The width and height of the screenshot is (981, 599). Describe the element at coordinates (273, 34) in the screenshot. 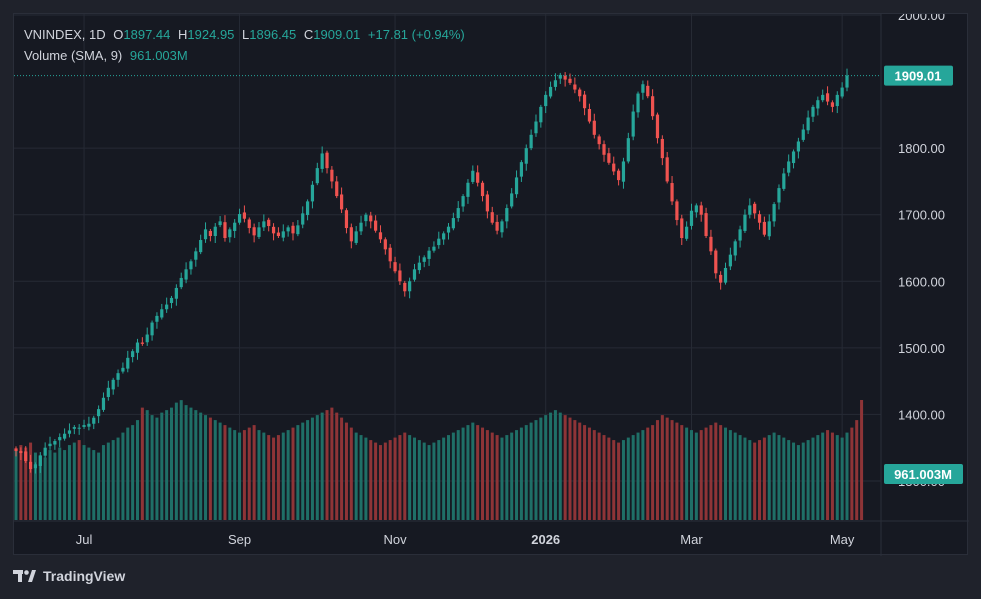

I see `low-value: 1896.45` at that location.